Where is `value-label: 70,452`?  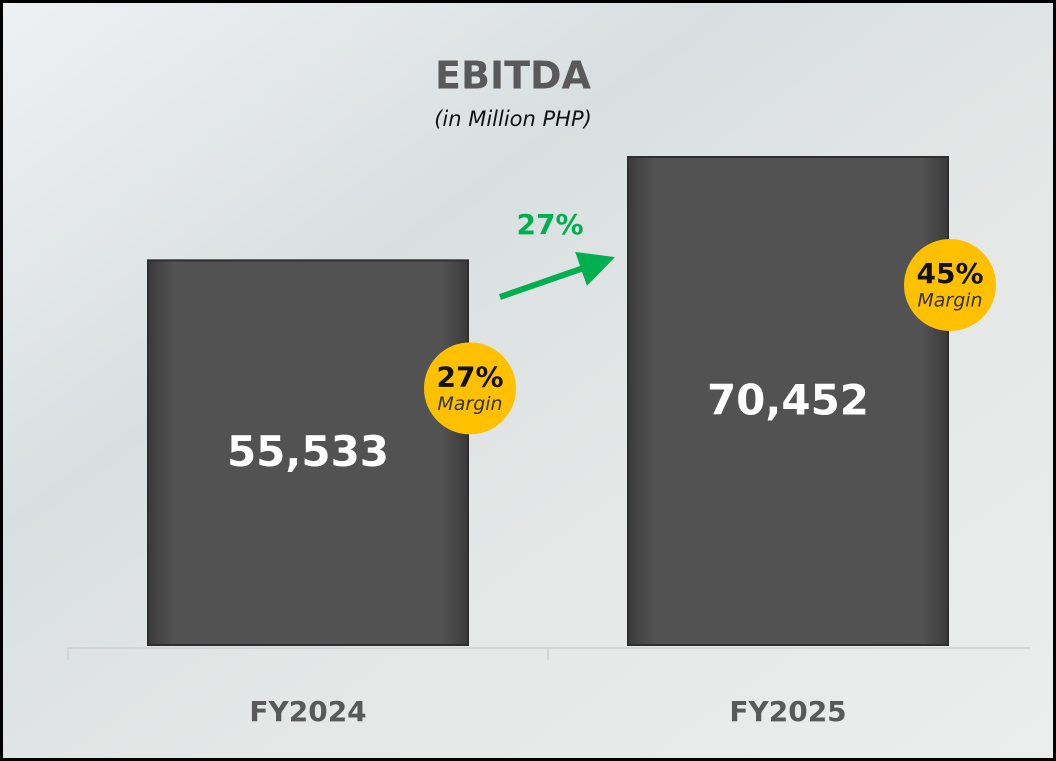 value-label: 70,452 is located at coordinates (788, 400).